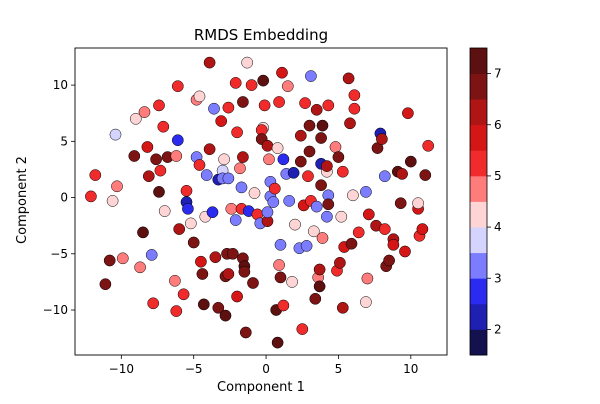 The height and width of the screenshot is (404, 600). I want to click on y-axis-label: Component 2, so click(22, 200).